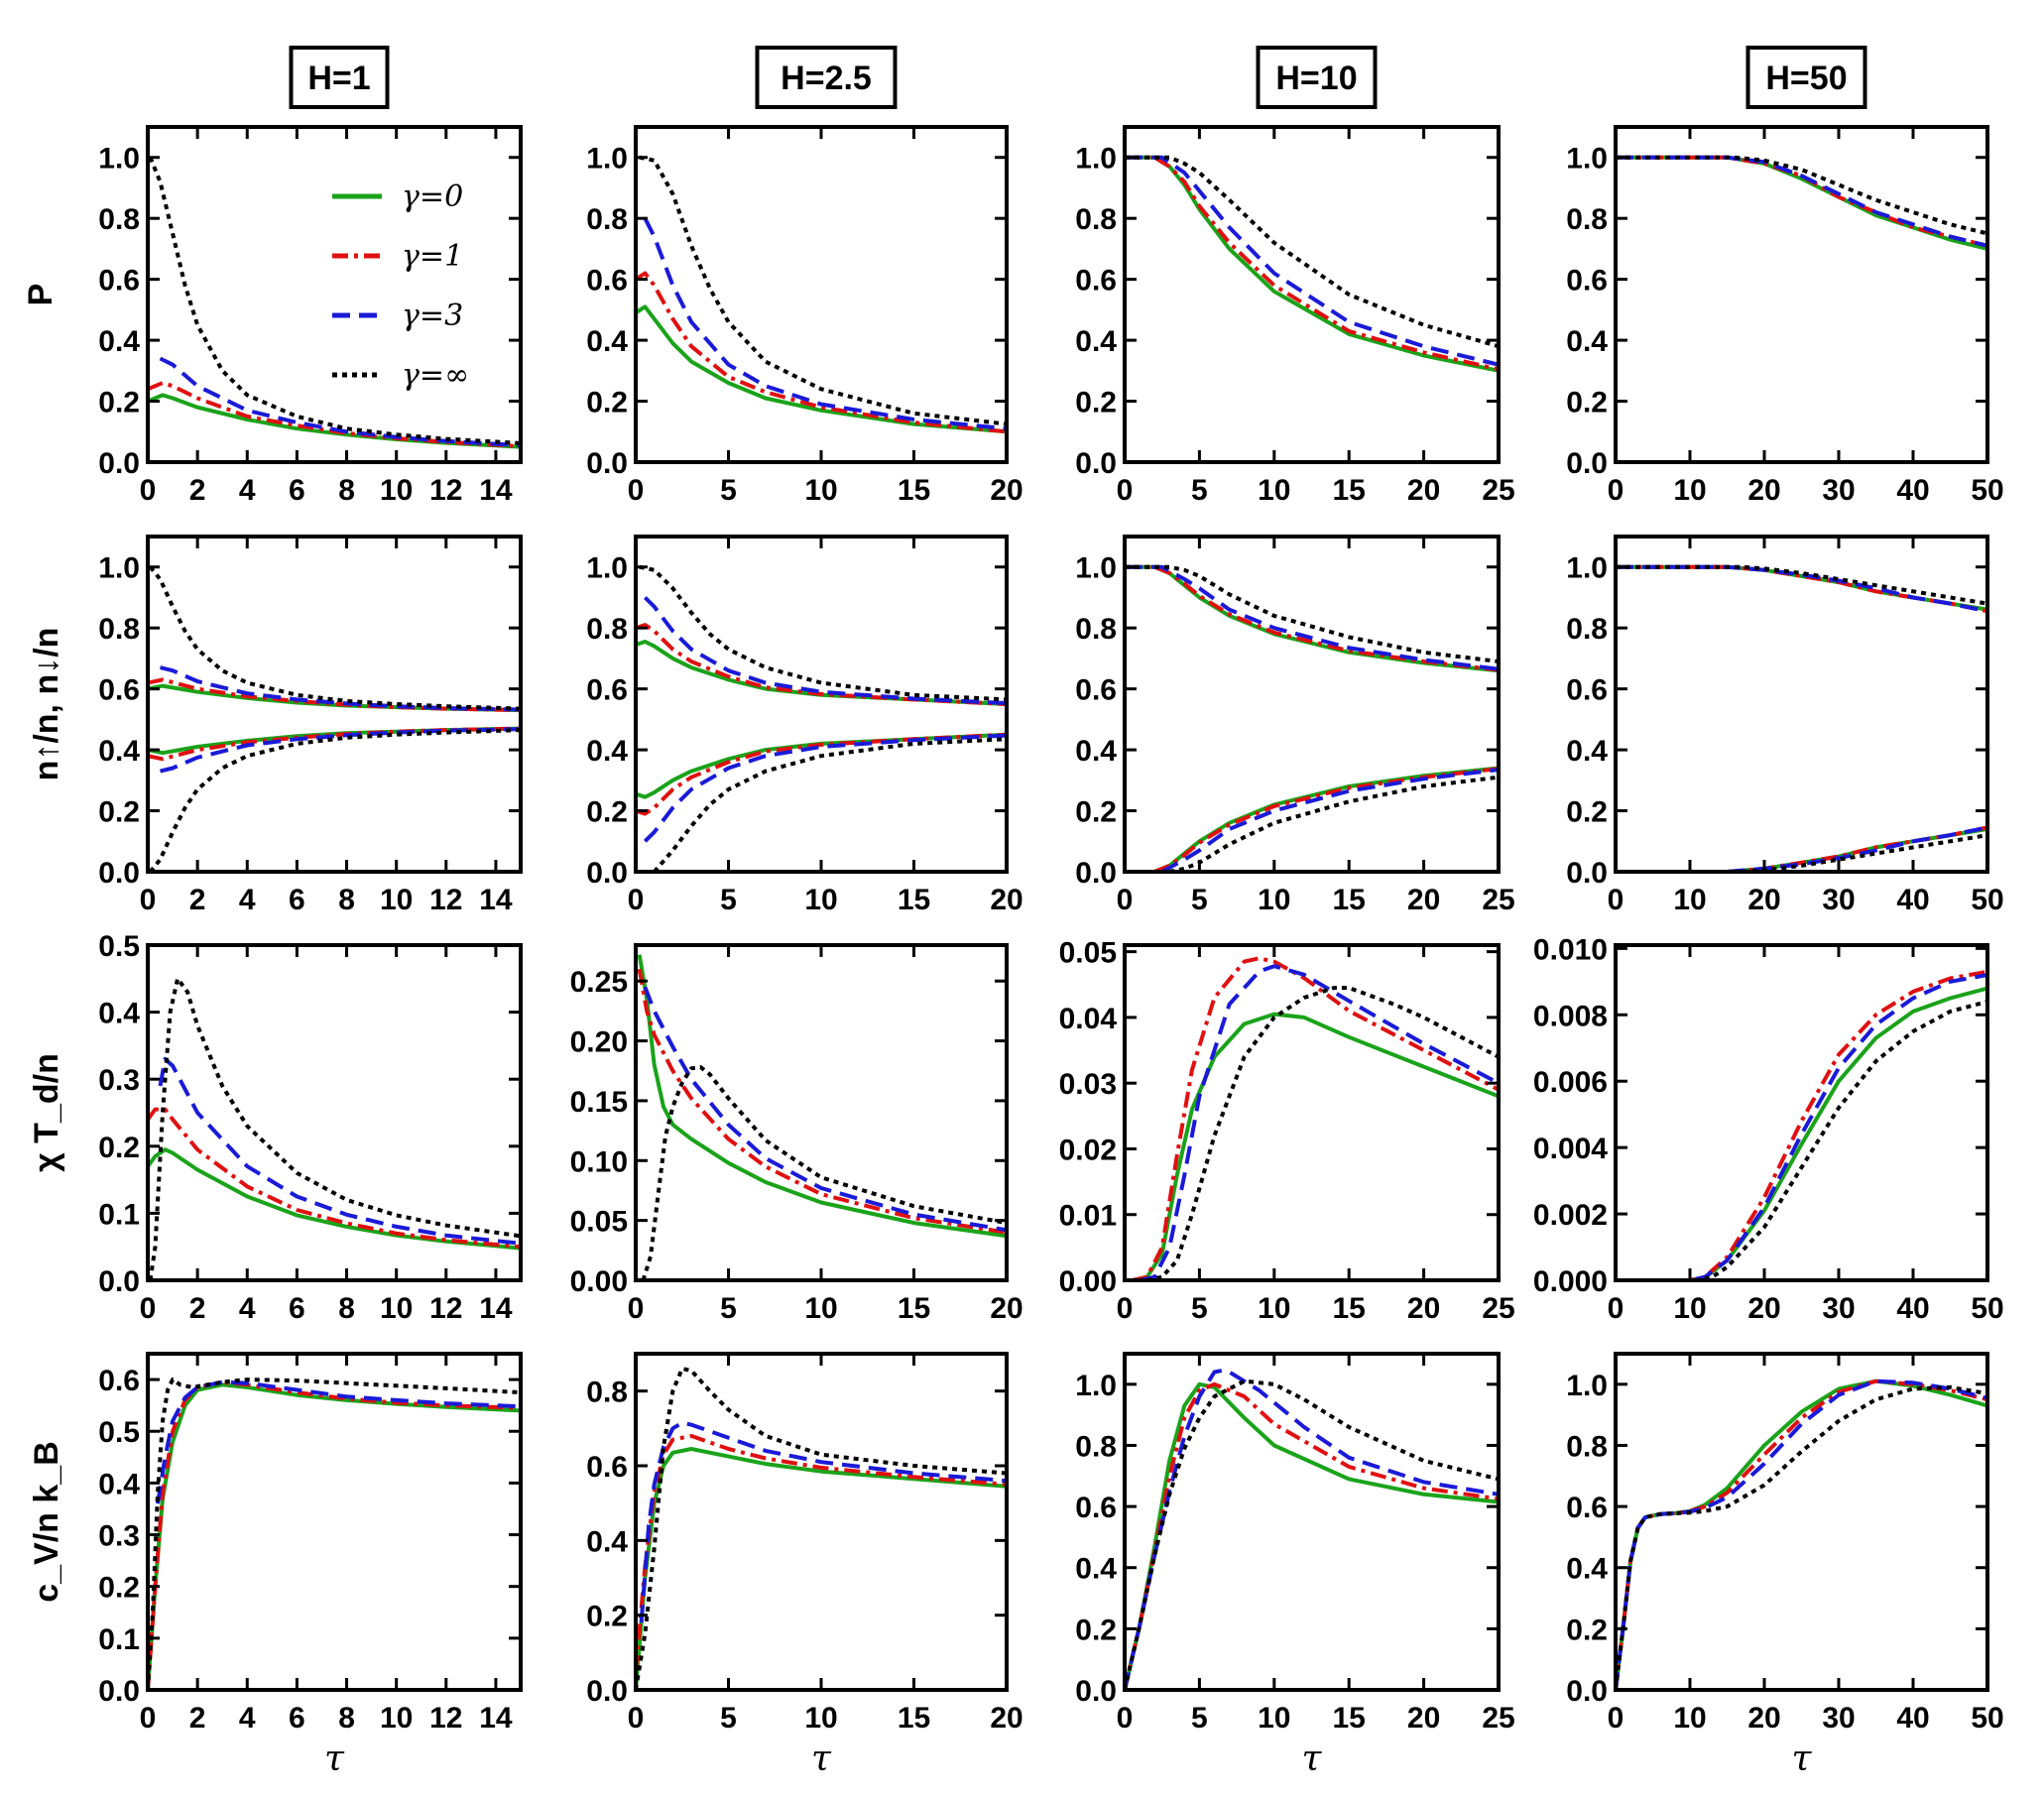  I want to click on y-tick-label: 0.006, so click(1570, 1082).